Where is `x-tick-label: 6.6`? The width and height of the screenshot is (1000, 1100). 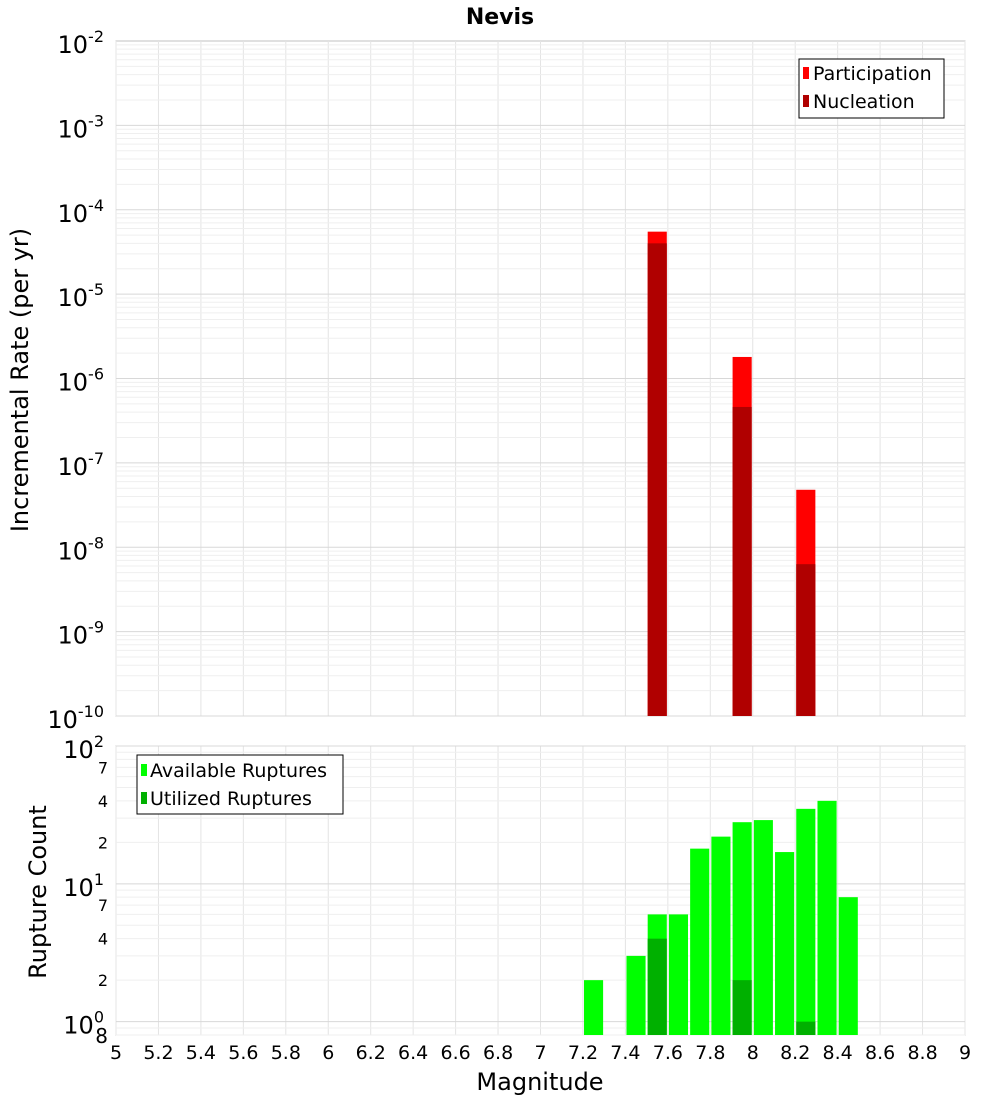
x-tick-label: 6.6 is located at coordinates (455, 1053).